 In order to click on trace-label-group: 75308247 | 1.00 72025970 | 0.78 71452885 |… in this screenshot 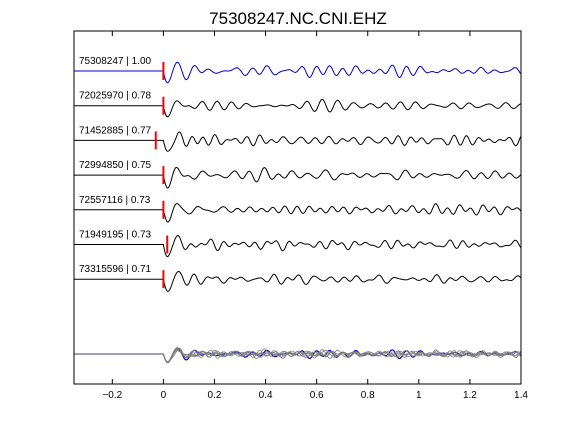, I will do `click(115, 165)`.